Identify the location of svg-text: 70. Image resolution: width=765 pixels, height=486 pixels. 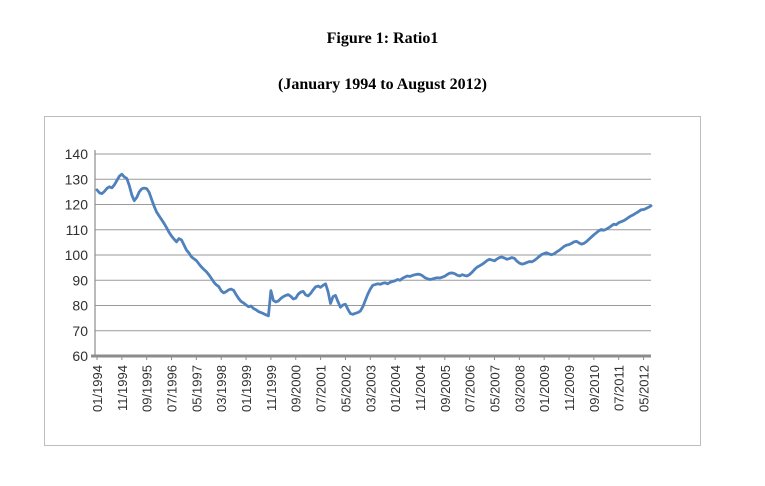
(80, 331).